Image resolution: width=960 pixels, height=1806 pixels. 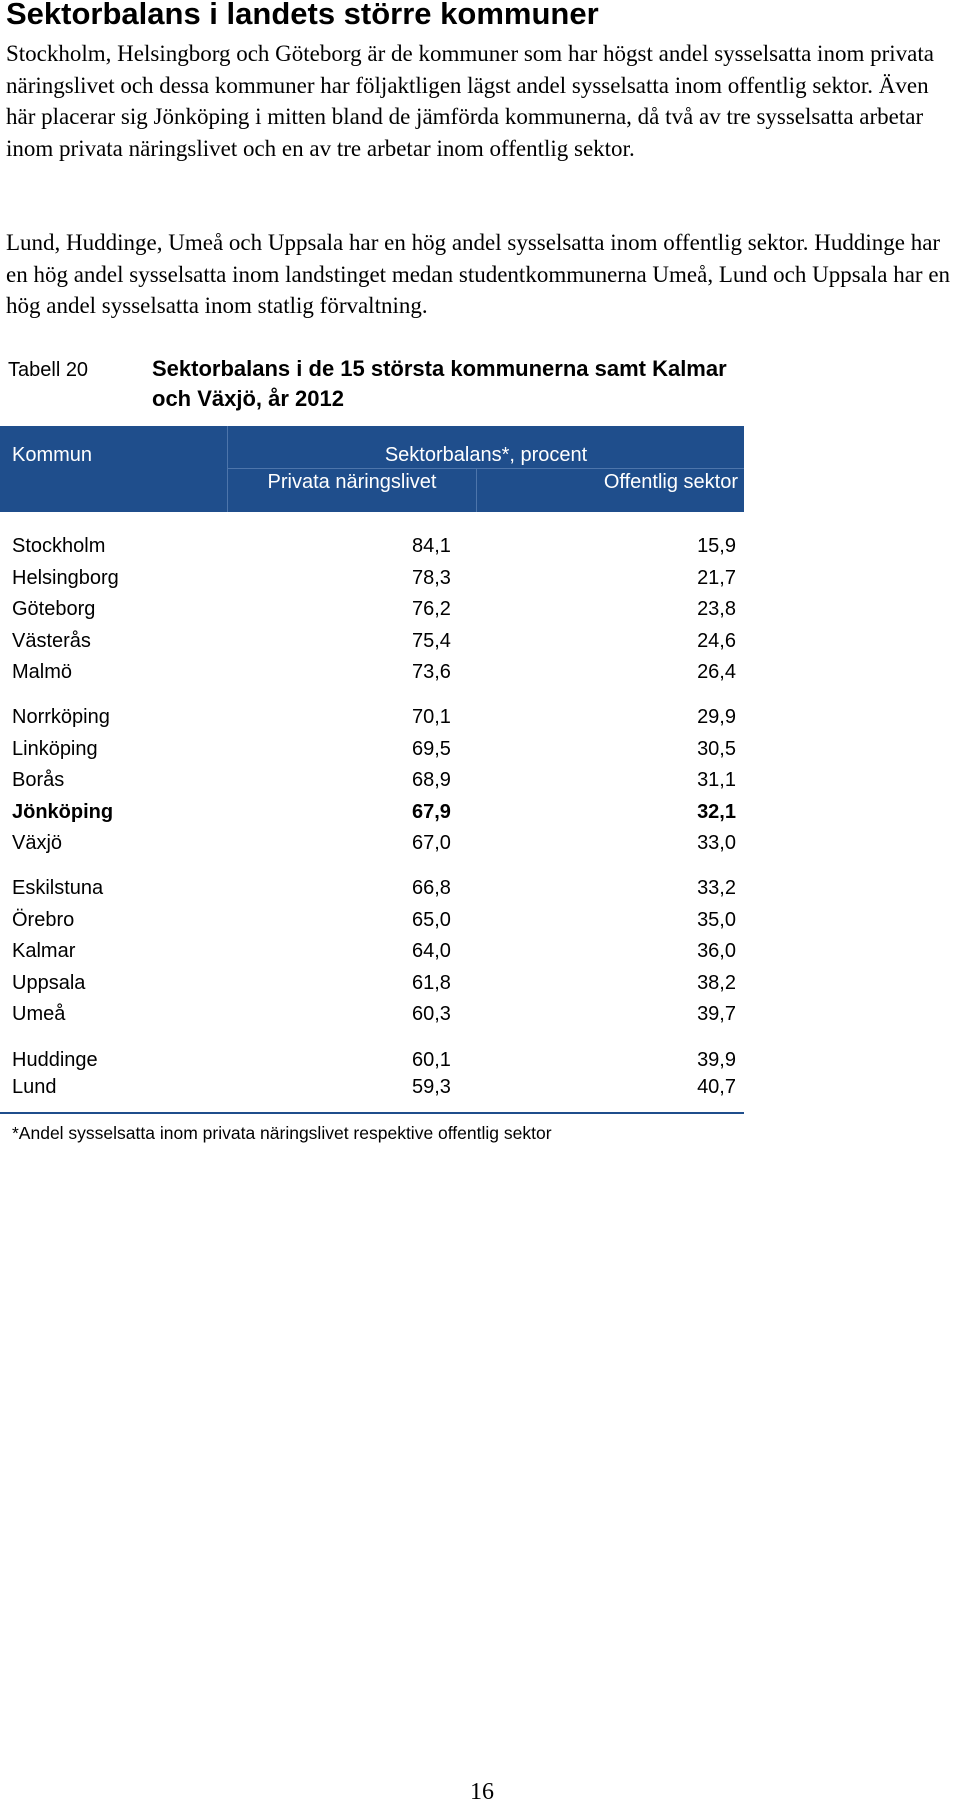 I want to click on cell-kommun: Norrköping, so click(x=61, y=717).